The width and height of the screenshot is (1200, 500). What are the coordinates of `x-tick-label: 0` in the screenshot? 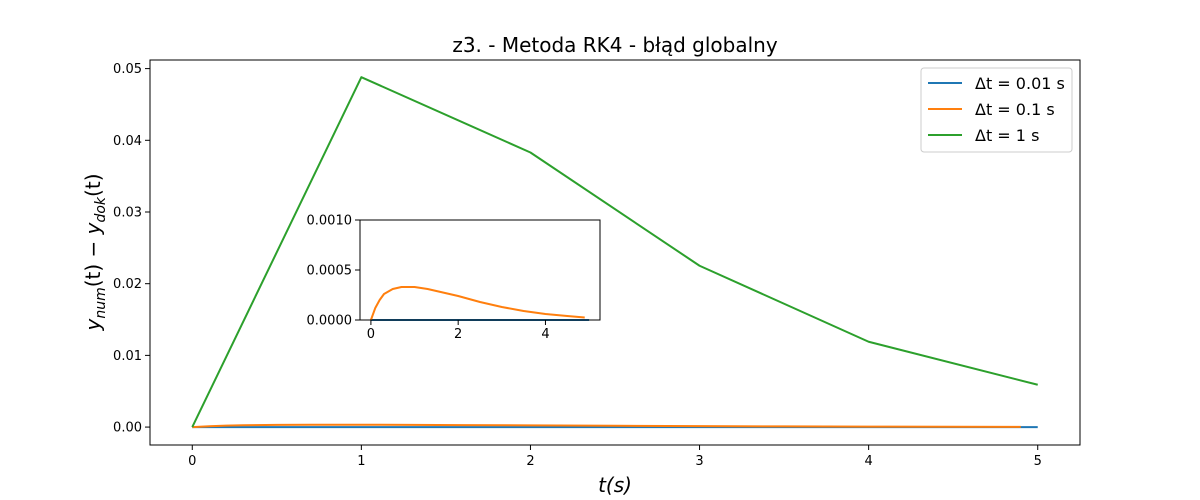 It's located at (192, 461).